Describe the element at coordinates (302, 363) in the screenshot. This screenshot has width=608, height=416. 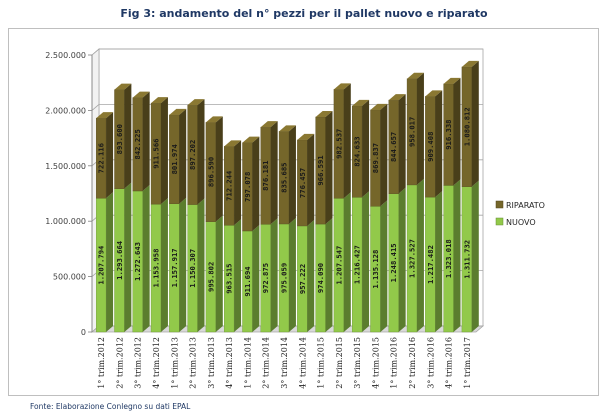
I see `x-tick-label: 4° trim.2014` at that location.